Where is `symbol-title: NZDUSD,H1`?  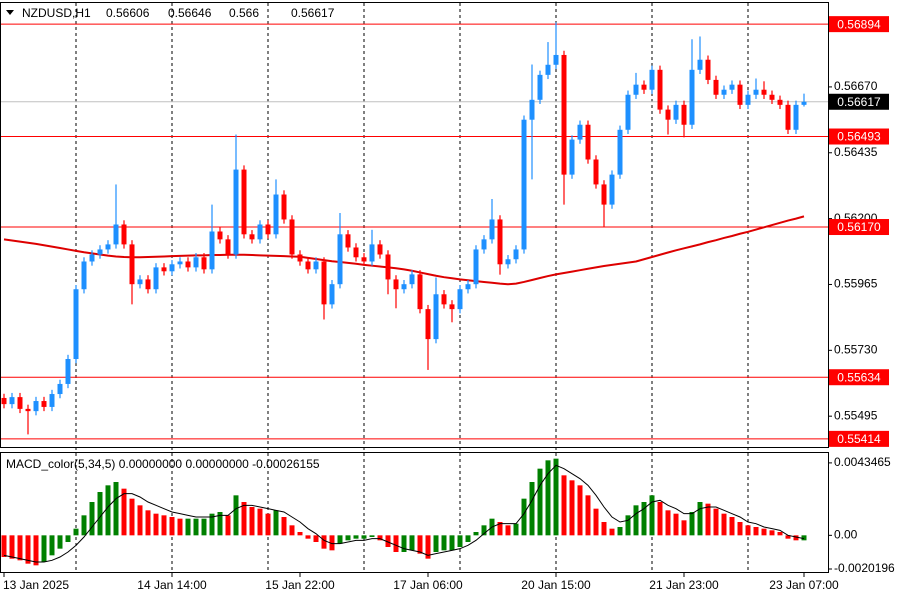
symbol-title: NZDUSD,H1 is located at coordinates (56, 13).